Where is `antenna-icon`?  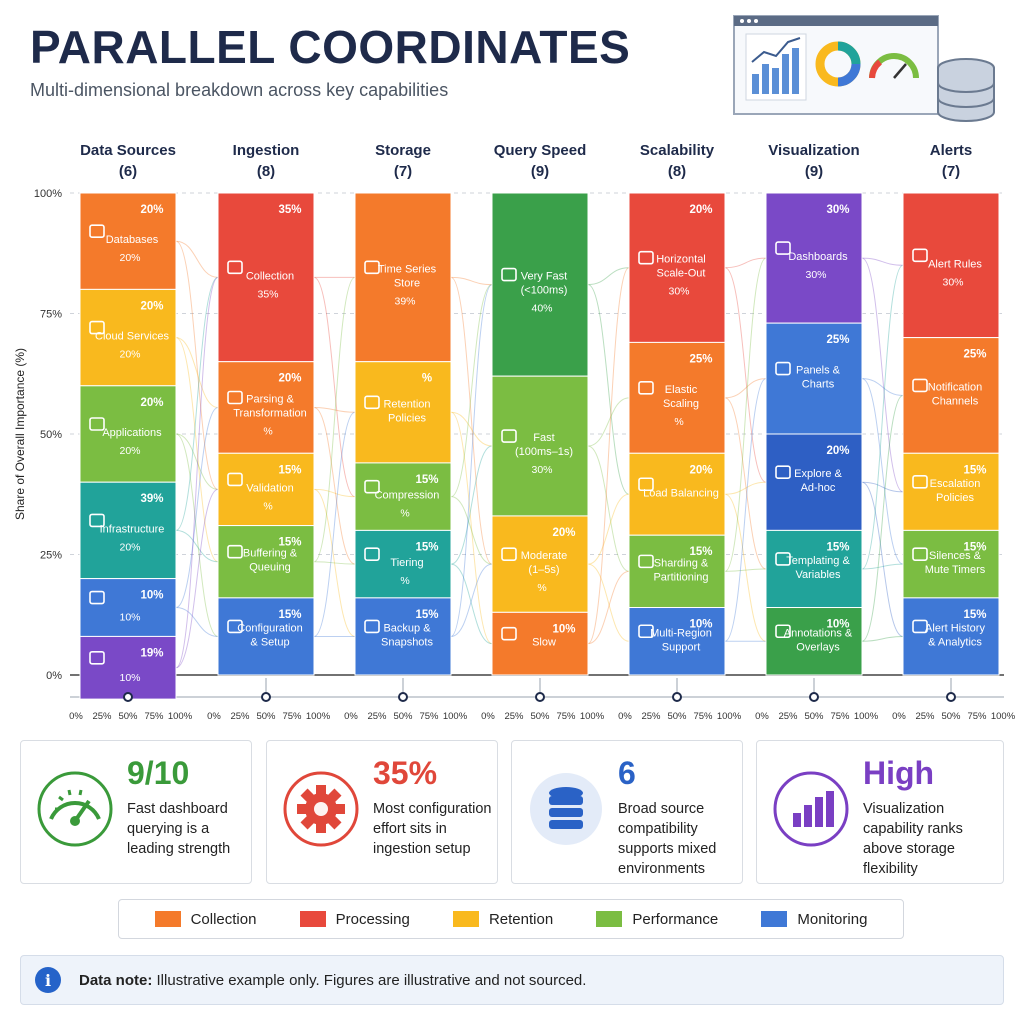 antenna-icon is located at coordinates (97, 520).